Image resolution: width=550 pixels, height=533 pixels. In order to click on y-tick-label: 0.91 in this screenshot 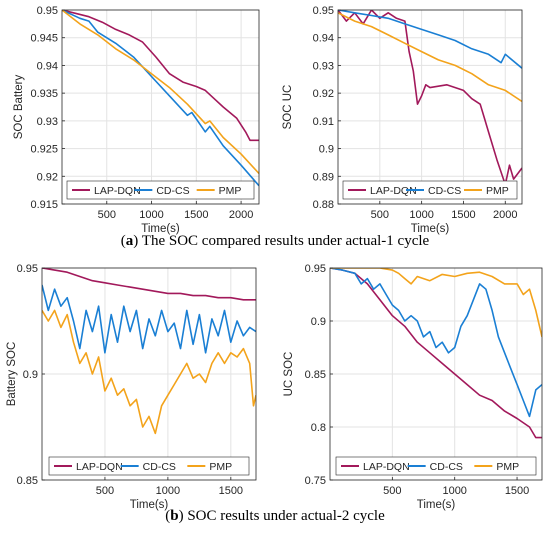, I will do `click(323, 122)`.